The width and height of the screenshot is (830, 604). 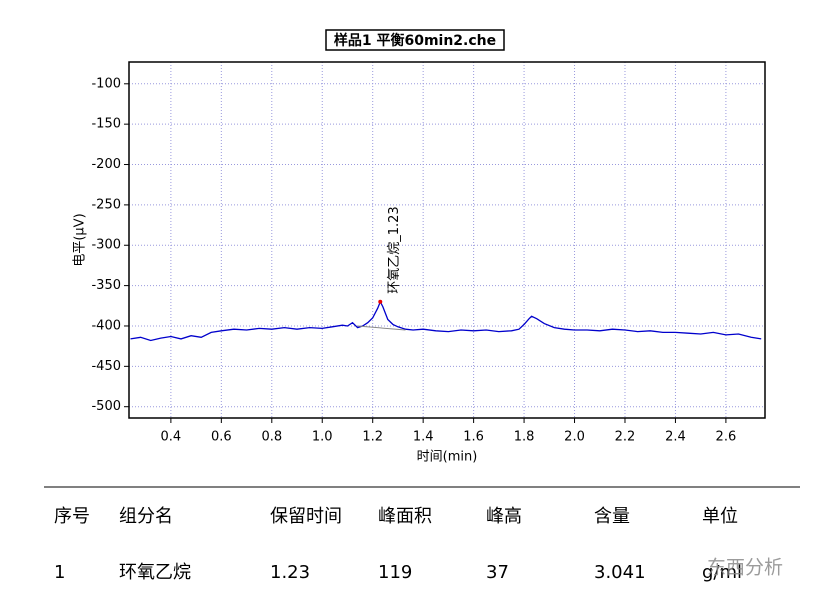 What do you see at coordinates (171, 437) in the screenshot?
I see `x-tick-label: 0.4` at bounding box center [171, 437].